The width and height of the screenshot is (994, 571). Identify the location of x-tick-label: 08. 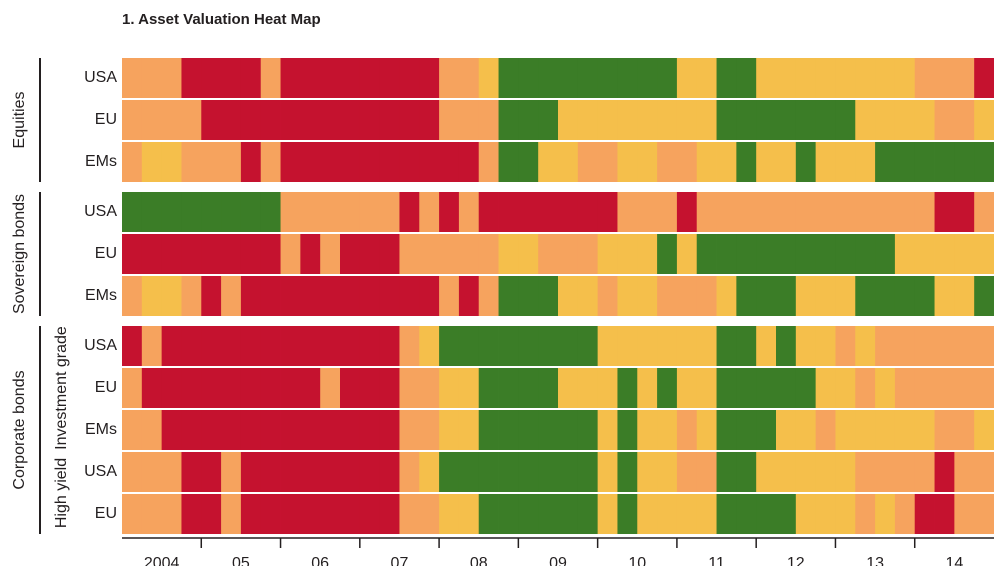
(479, 560).